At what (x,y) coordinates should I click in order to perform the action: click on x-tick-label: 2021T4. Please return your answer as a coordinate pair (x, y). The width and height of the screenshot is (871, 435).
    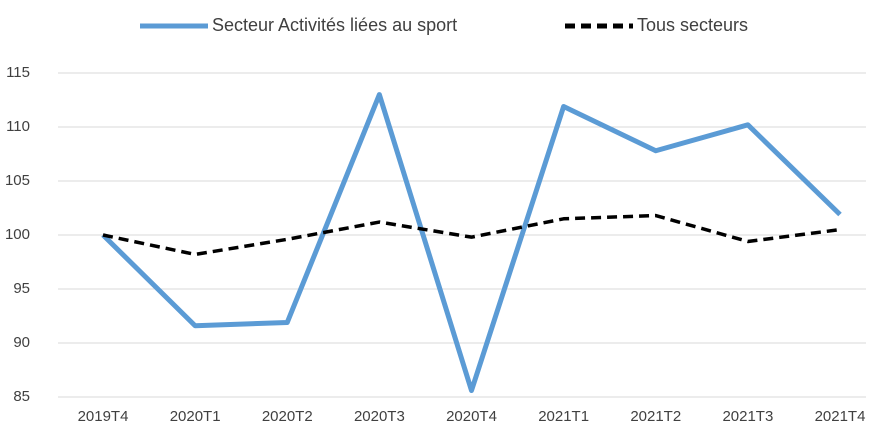
    Looking at the image, I should click on (840, 416).